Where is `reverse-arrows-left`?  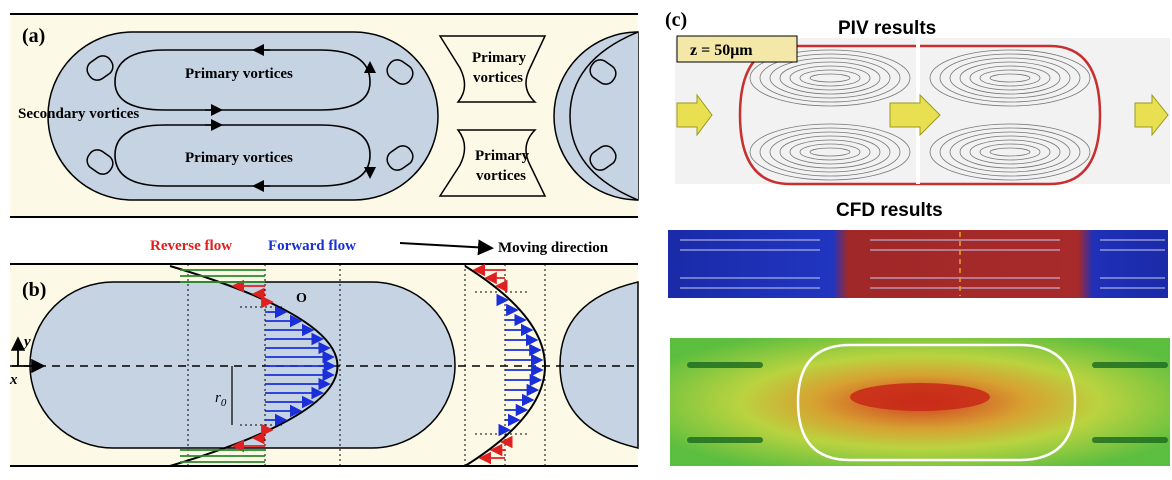 reverse-arrows-left is located at coordinates (252, 366).